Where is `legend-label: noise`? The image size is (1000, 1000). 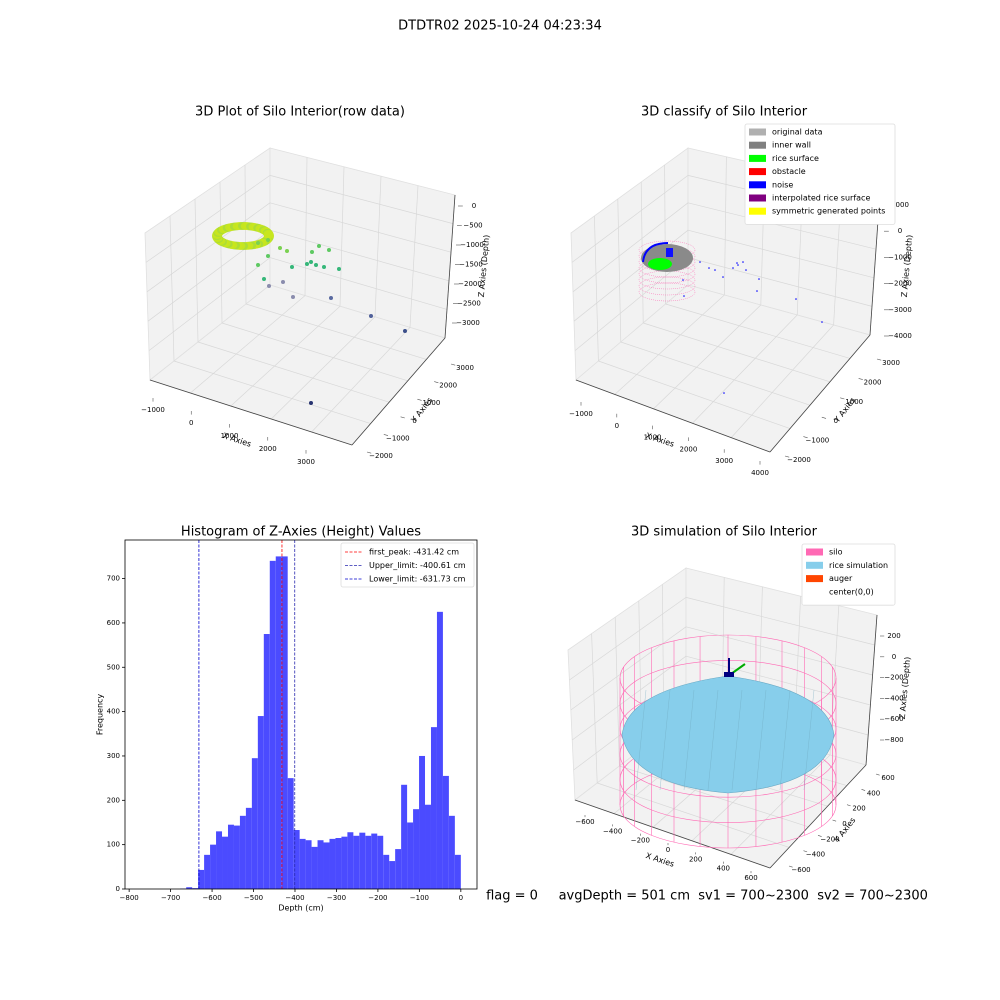
legend-label: noise is located at coordinates (782, 184).